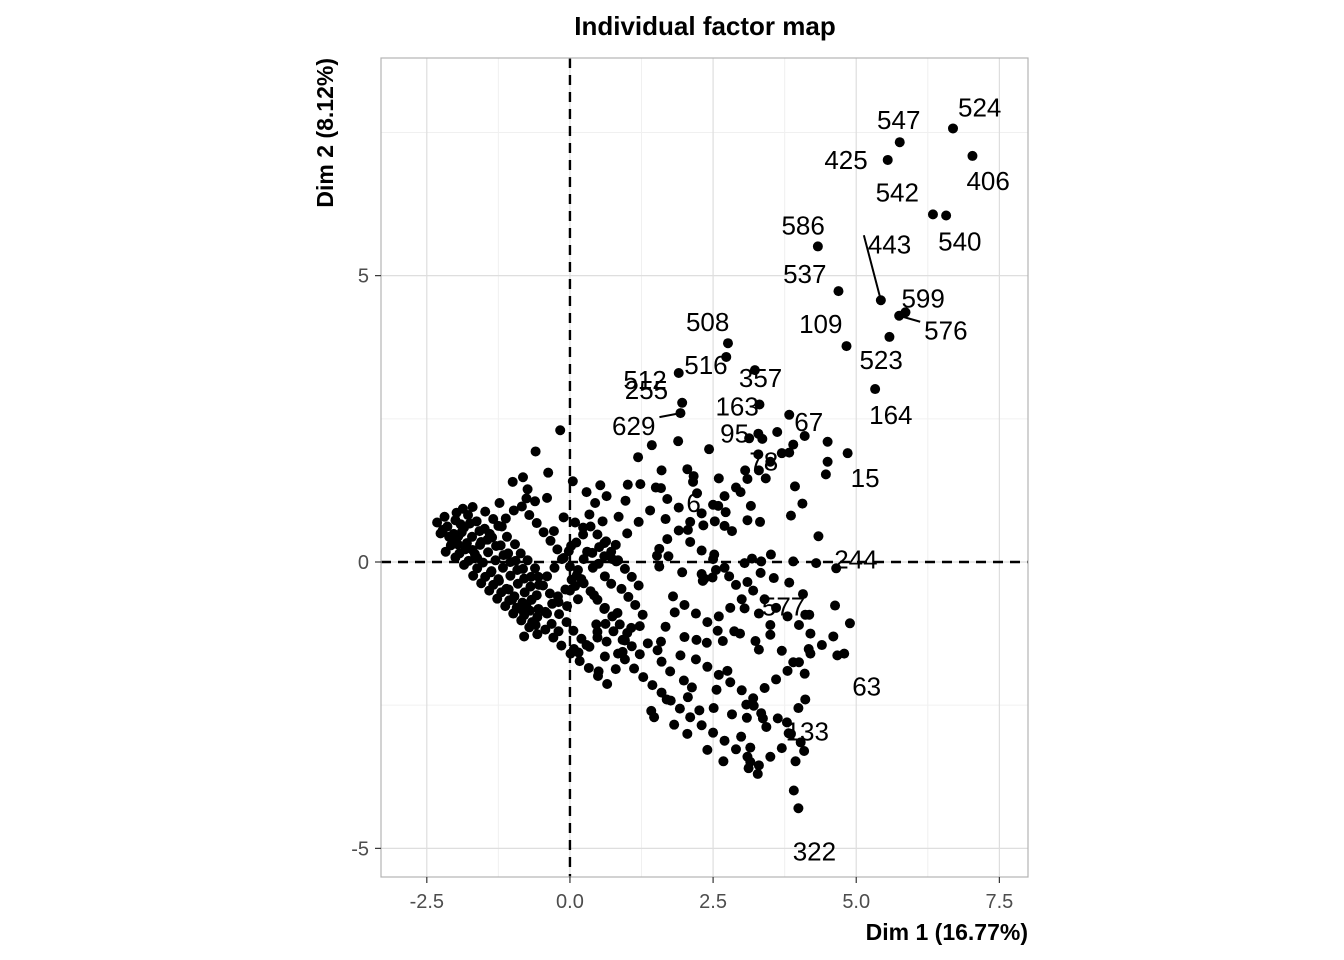 The image size is (1344, 960). What do you see at coordinates (570, 902) in the screenshot?
I see `x-tick-label: 0.0` at bounding box center [570, 902].